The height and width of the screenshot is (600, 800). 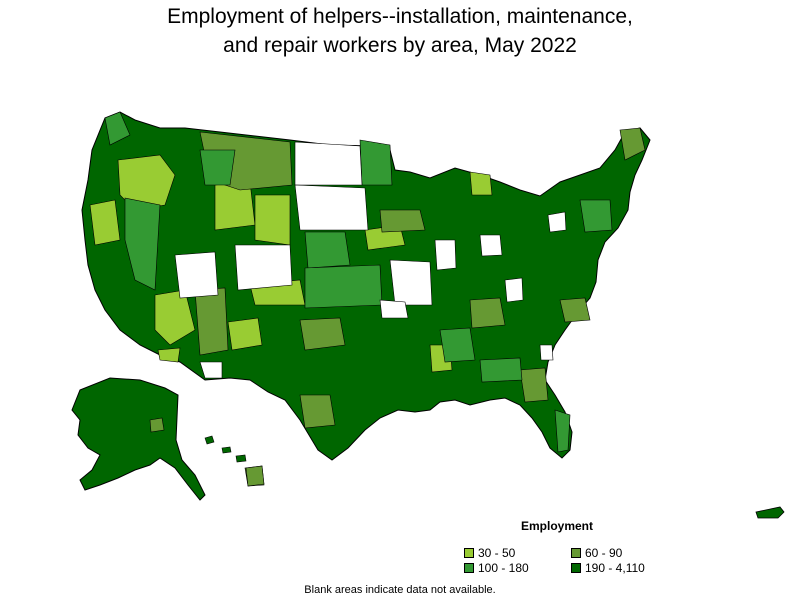 What do you see at coordinates (157, 425) in the screenshot?
I see `alaska-region` at bounding box center [157, 425].